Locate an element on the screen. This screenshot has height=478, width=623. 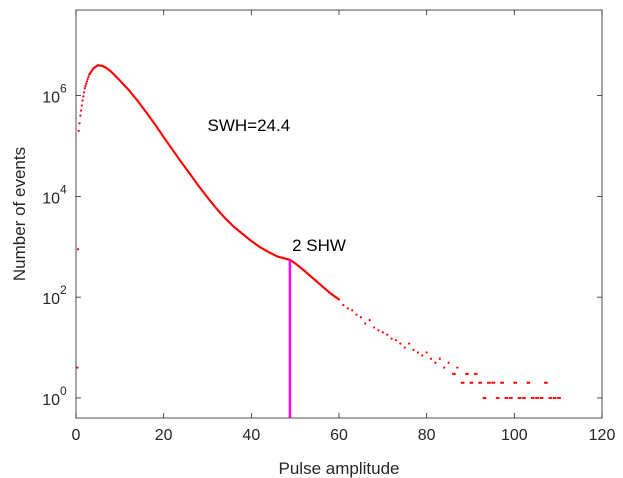
annotation-text: 2 SHW is located at coordinates (319, 245).